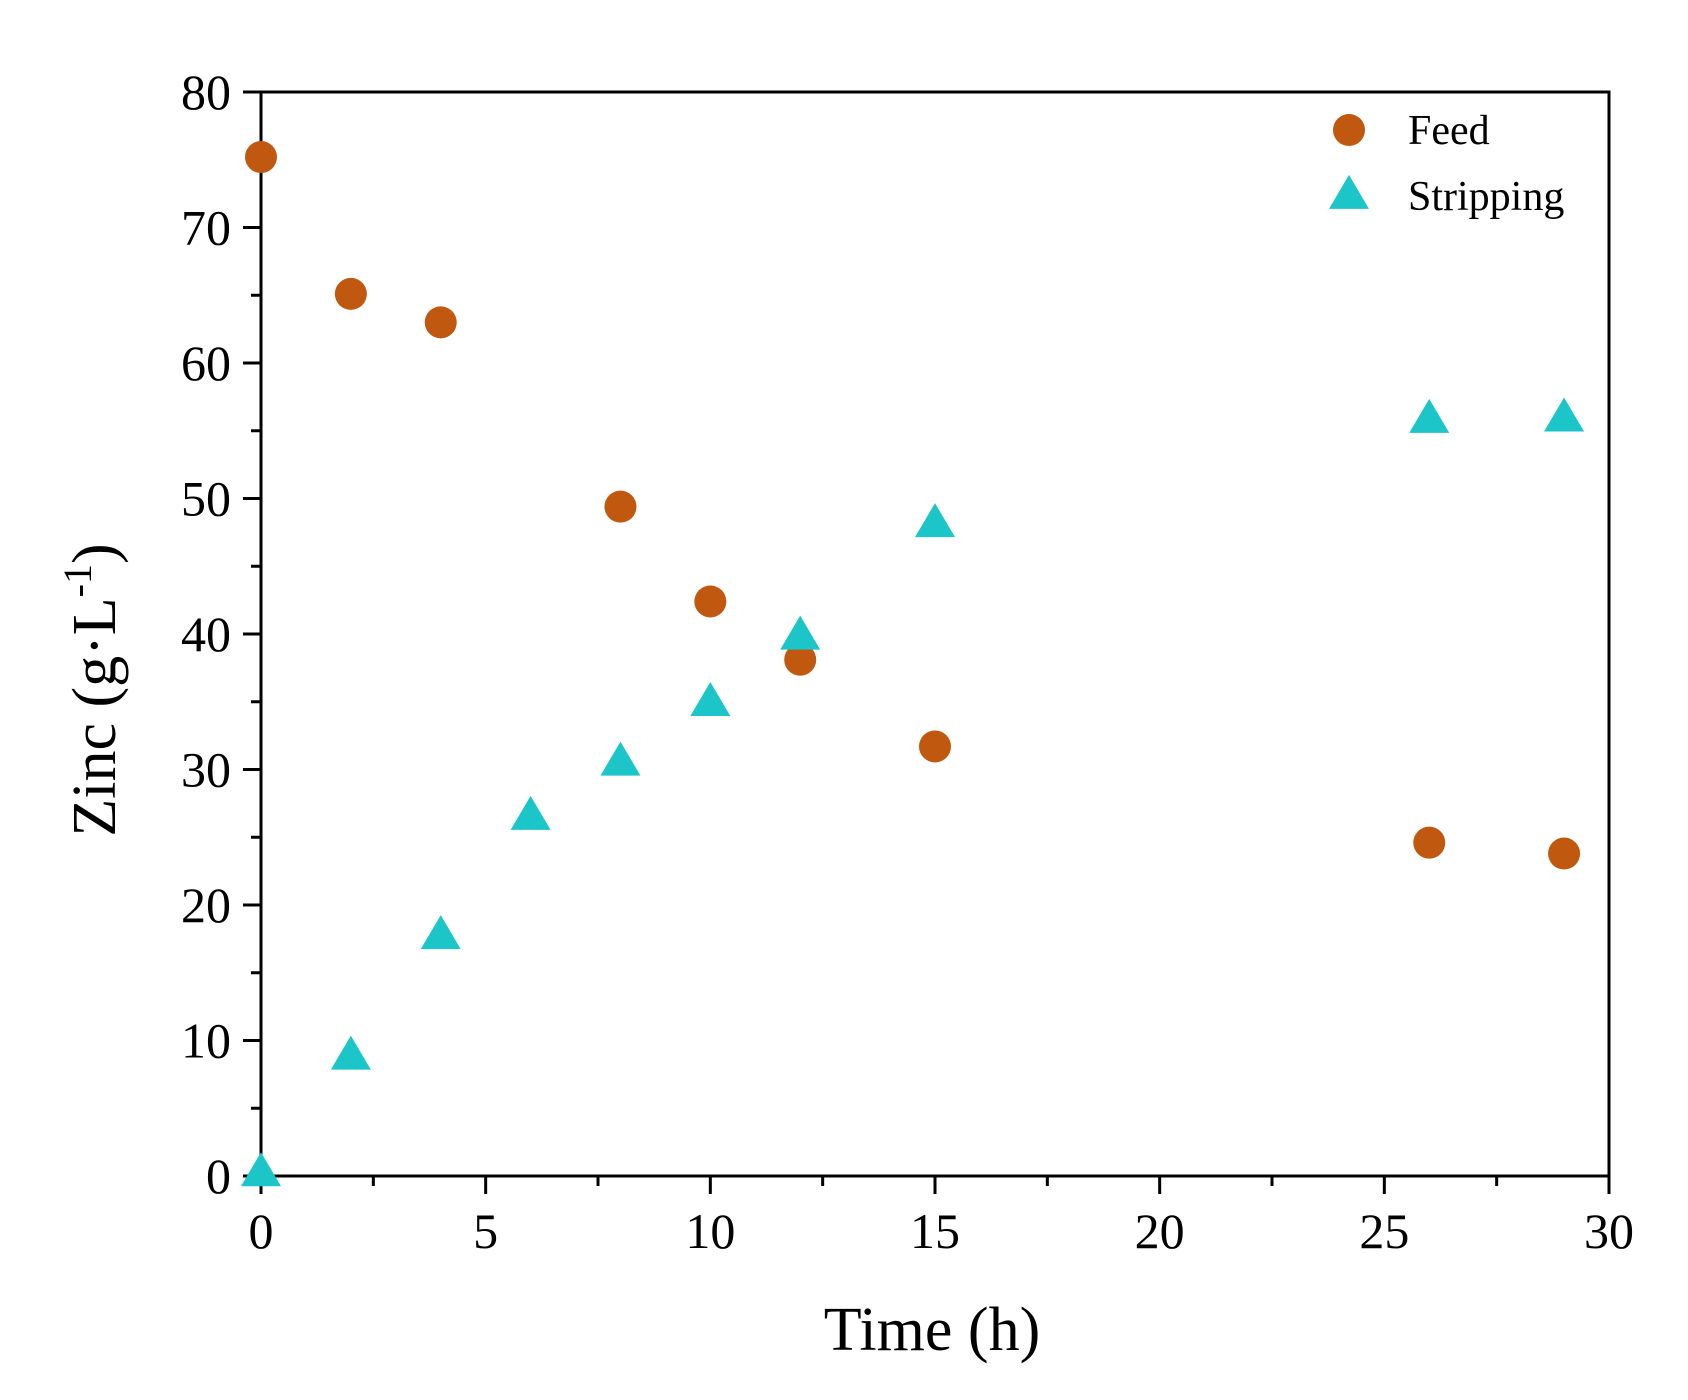 The height and width of the screenshot is (1400, 1688). What do you see at coordinates (206, 228) in the screenshot?
I see `y-tick-label: 70` at bounding box center [206, 228].